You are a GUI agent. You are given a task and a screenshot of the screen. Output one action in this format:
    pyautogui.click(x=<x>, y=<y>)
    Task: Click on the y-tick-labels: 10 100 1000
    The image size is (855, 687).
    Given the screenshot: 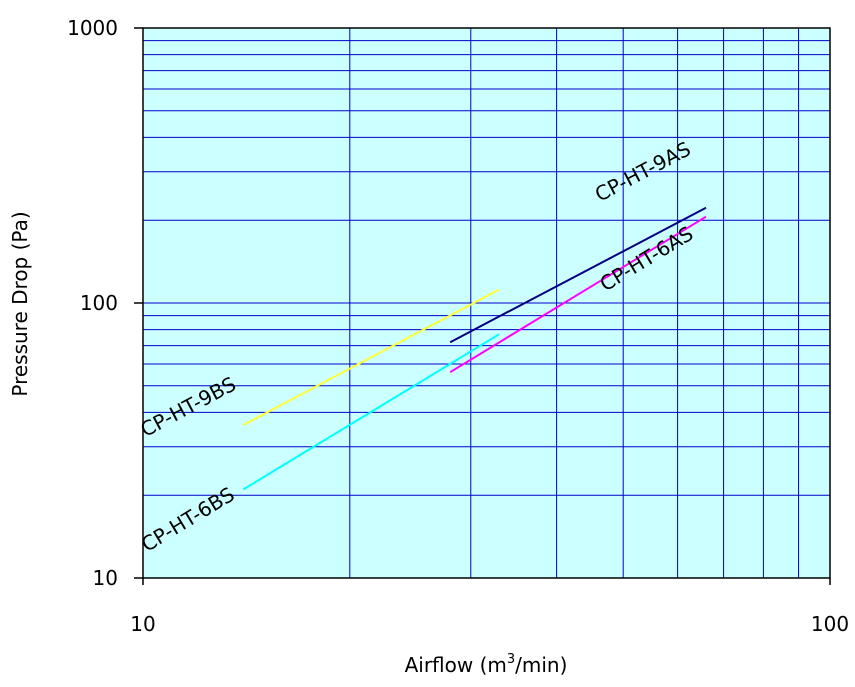 What is the action you would take?
    pyautogui.click(x=105, y=303)
    